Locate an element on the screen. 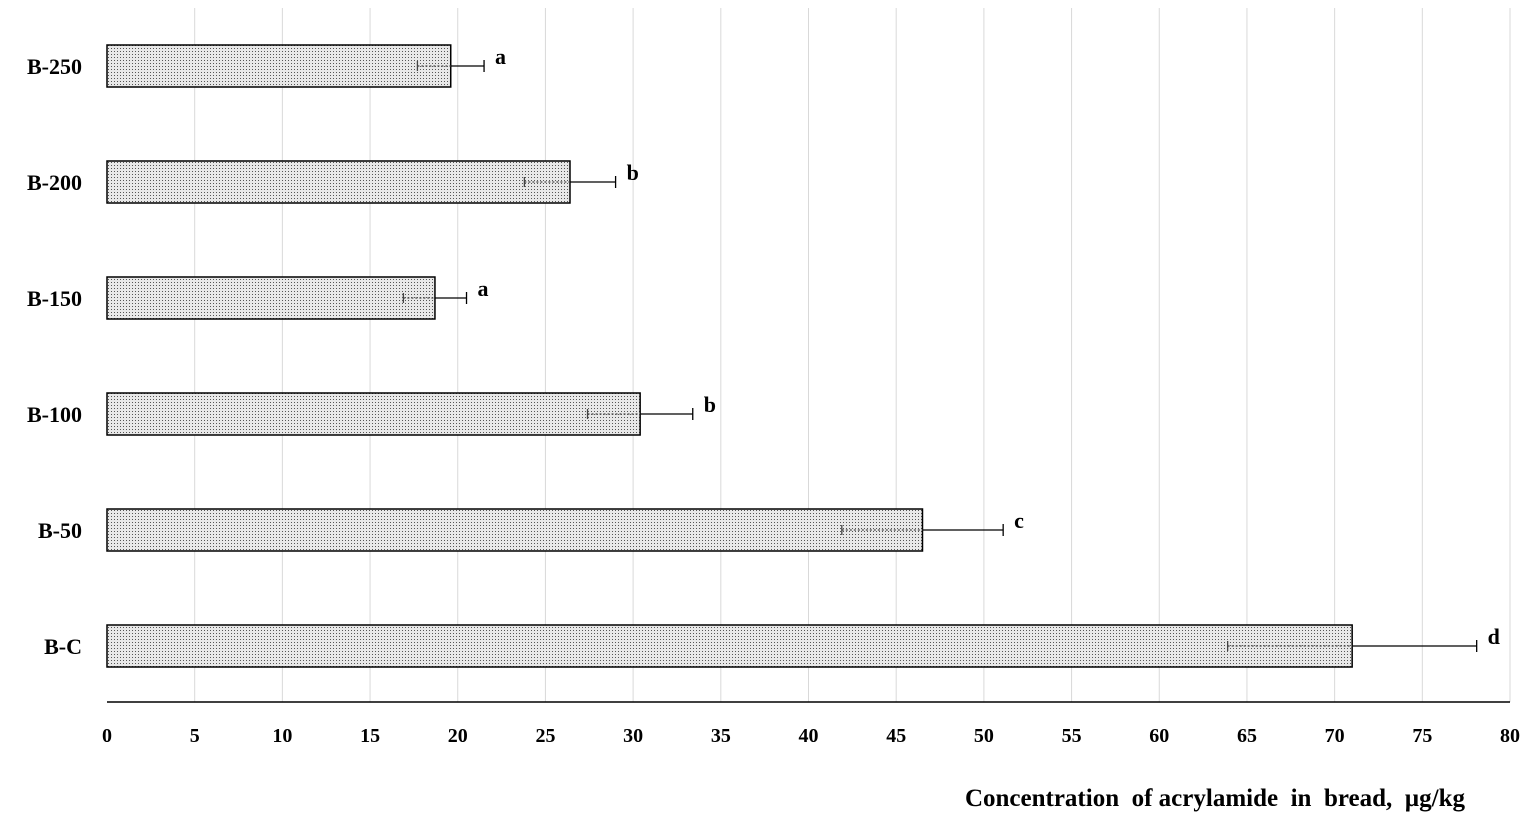 The width and height of the screenshot is (1535, 827). x-tick-label: 50 is located at coordinates (984, 736).